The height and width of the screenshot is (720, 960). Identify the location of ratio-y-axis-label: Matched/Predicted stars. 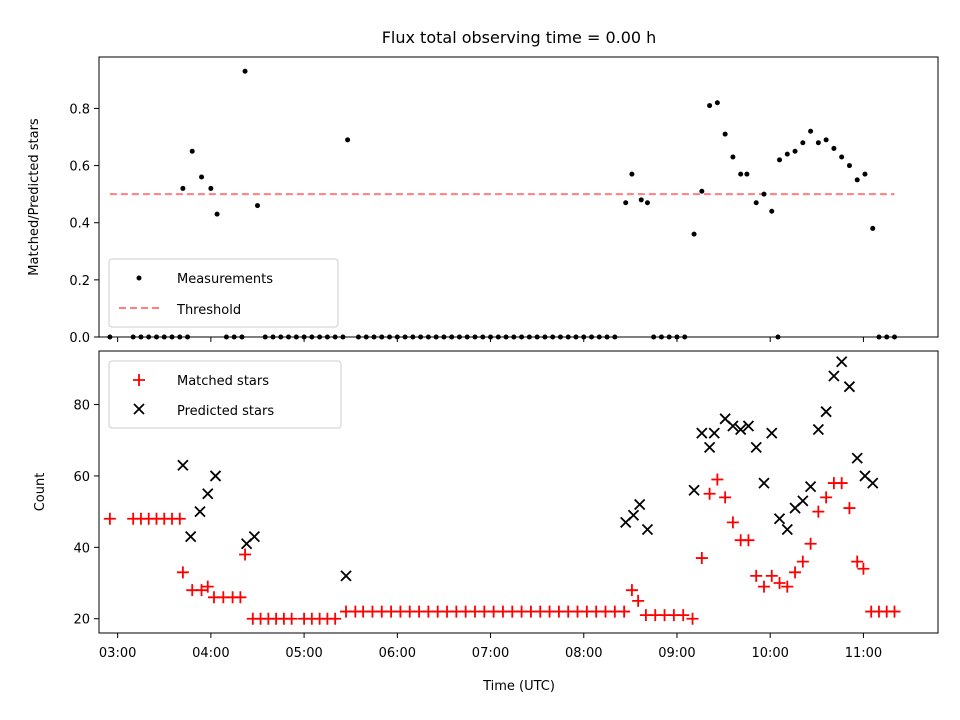
(34, 197).